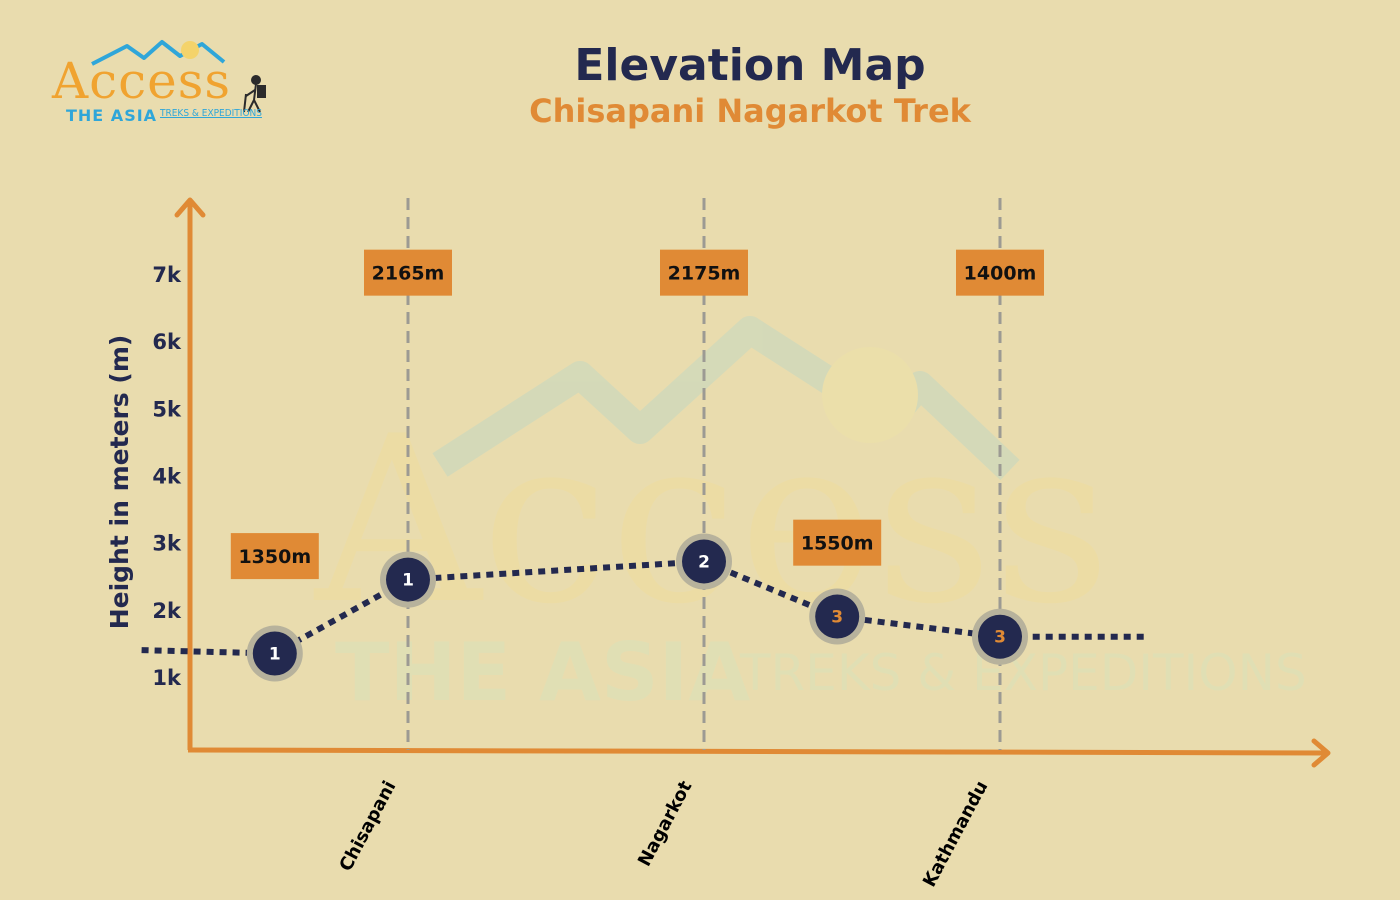  I want to click on x-category-label: Chisapani, so click(367, 825).